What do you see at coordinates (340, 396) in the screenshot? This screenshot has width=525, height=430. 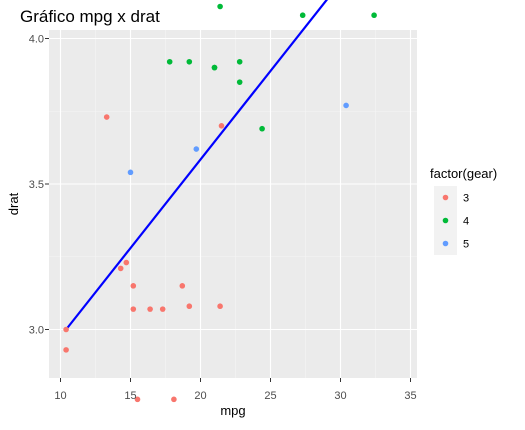 I see `x-tick-label: 30` at bounding box center [340, 396].